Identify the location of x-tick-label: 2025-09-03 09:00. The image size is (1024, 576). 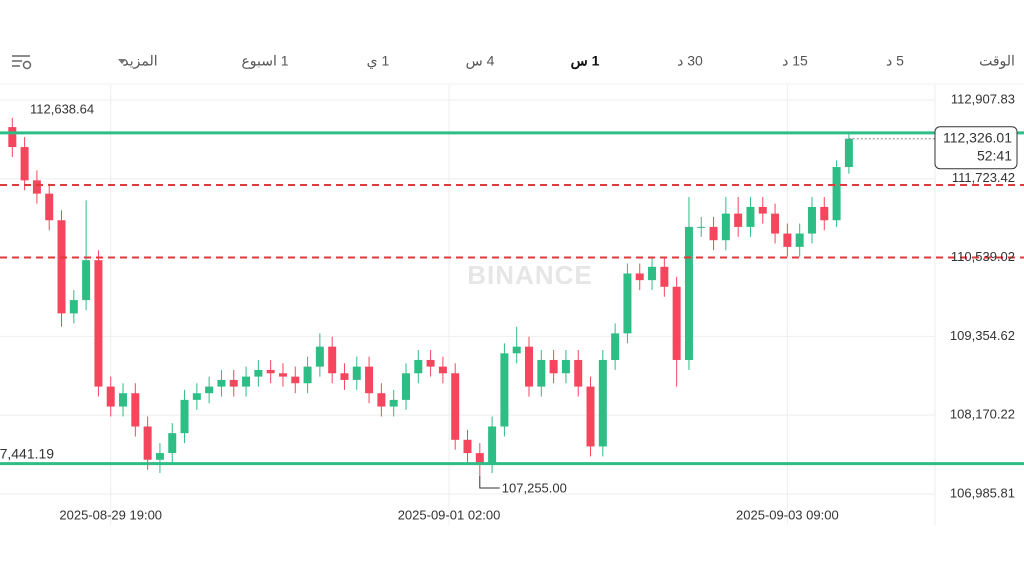
(787, 514).